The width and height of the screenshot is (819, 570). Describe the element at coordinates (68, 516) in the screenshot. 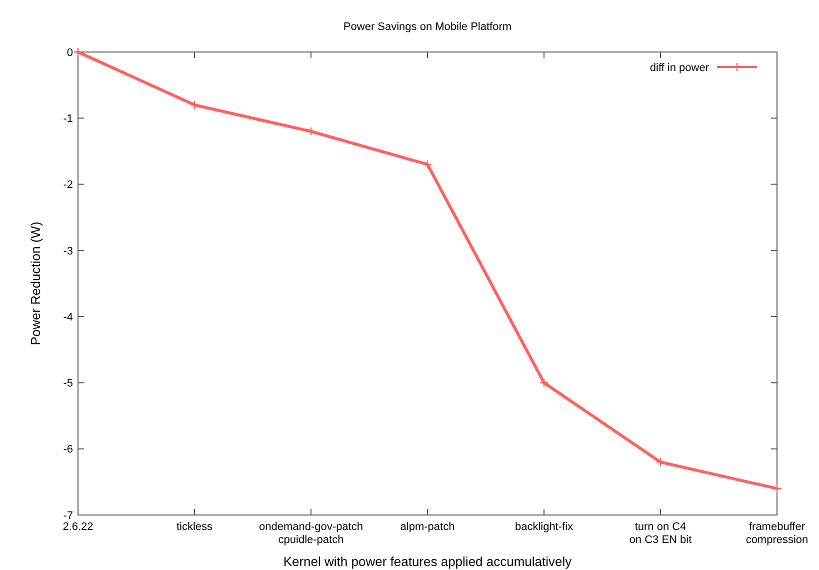

I see `y-tick-label: -7` at that location.